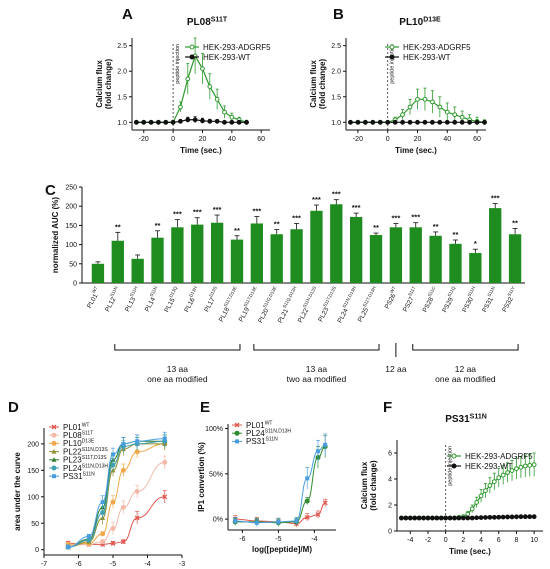 The height and width of the screenshot is (569, 550). What do you see at coordinates (499, 540) in the screenshot?
I see `panel-f-x-tick-label: 6` at bounding box center [499, 540].